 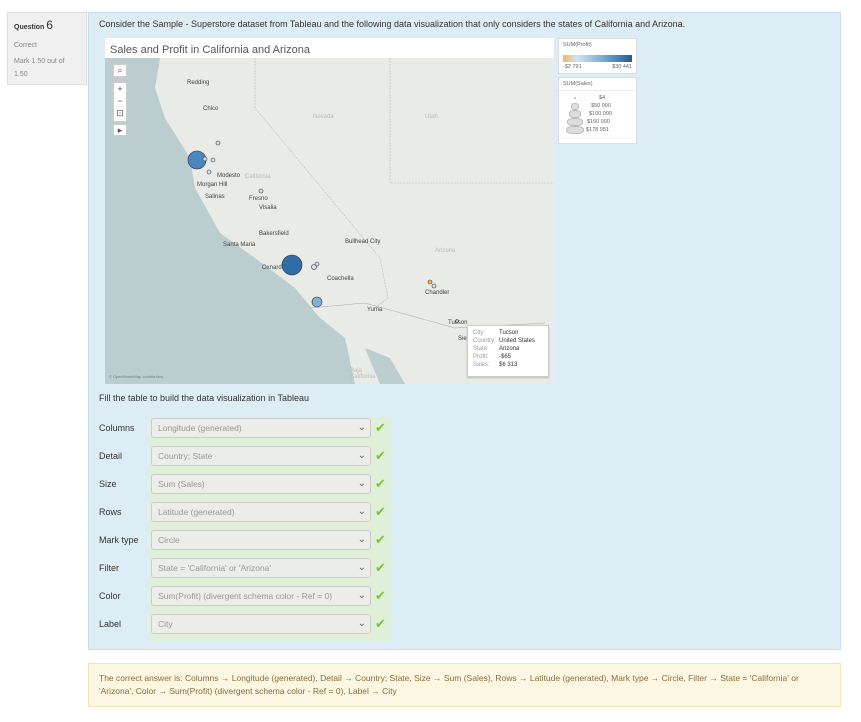 I want to click on field-row-label: Label City ⌄ ✔, so click(x=249, y=624).